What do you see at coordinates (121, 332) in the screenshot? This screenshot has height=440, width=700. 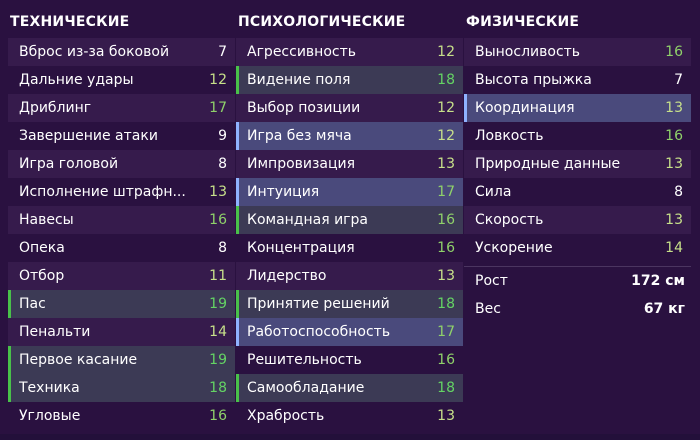 I see `attribute-row: Пенальти 14` at bounding box center [121, 332].